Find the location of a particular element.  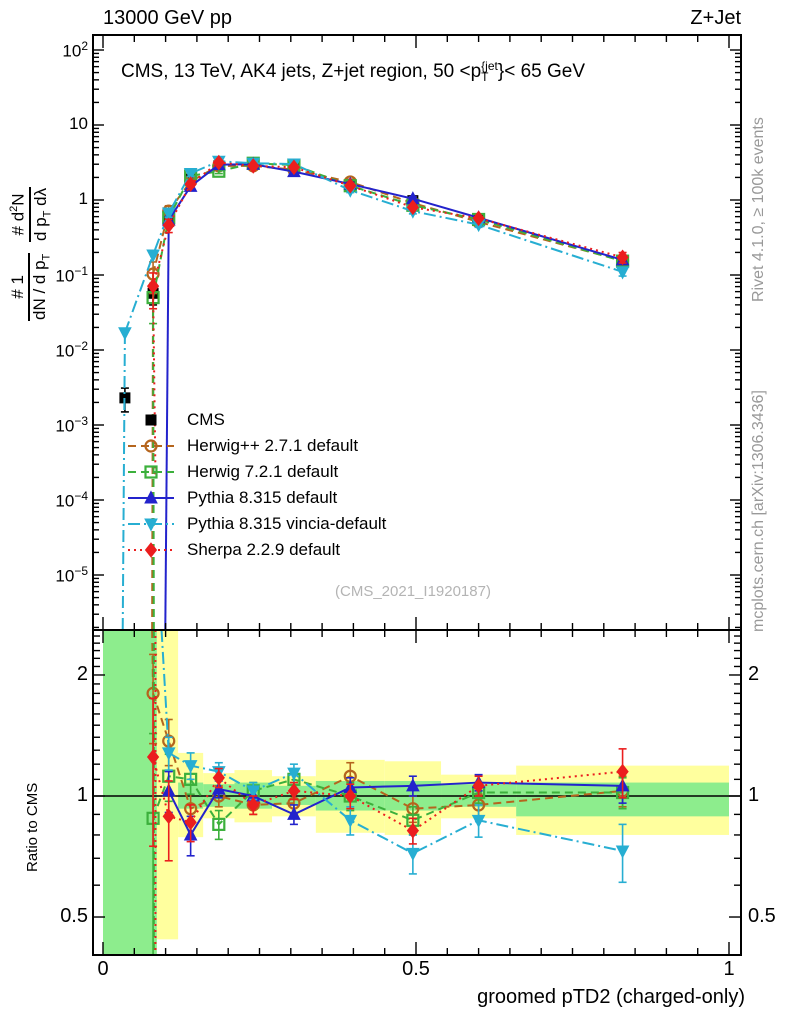

exponent: −5 is located at coordinates (81, 571).